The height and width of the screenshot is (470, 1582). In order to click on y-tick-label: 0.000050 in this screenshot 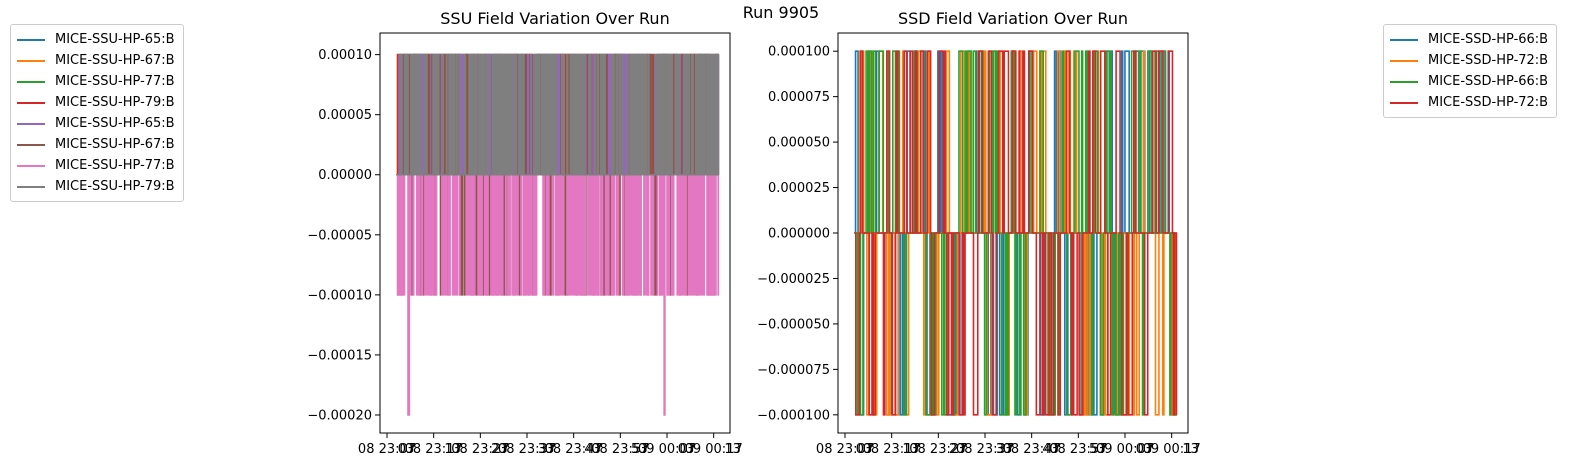, I will do `click(799, 143)`.